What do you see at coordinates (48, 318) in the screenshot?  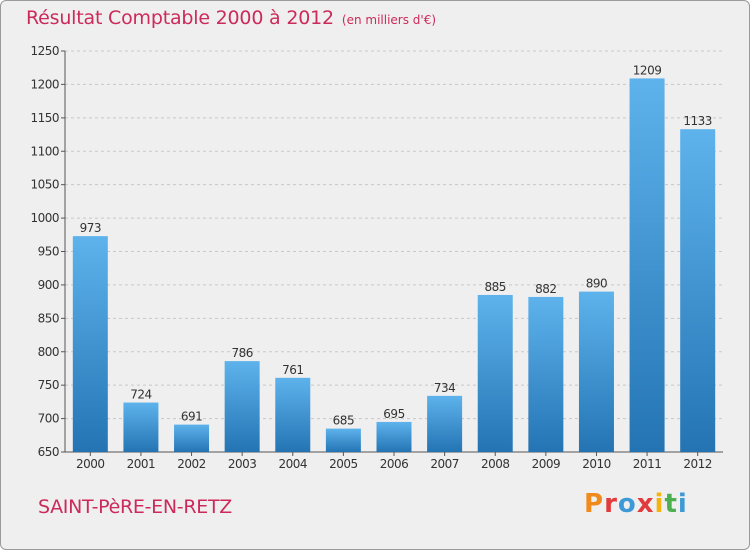 I see `y-tick-label: 850` at bounding box center [48, 318].